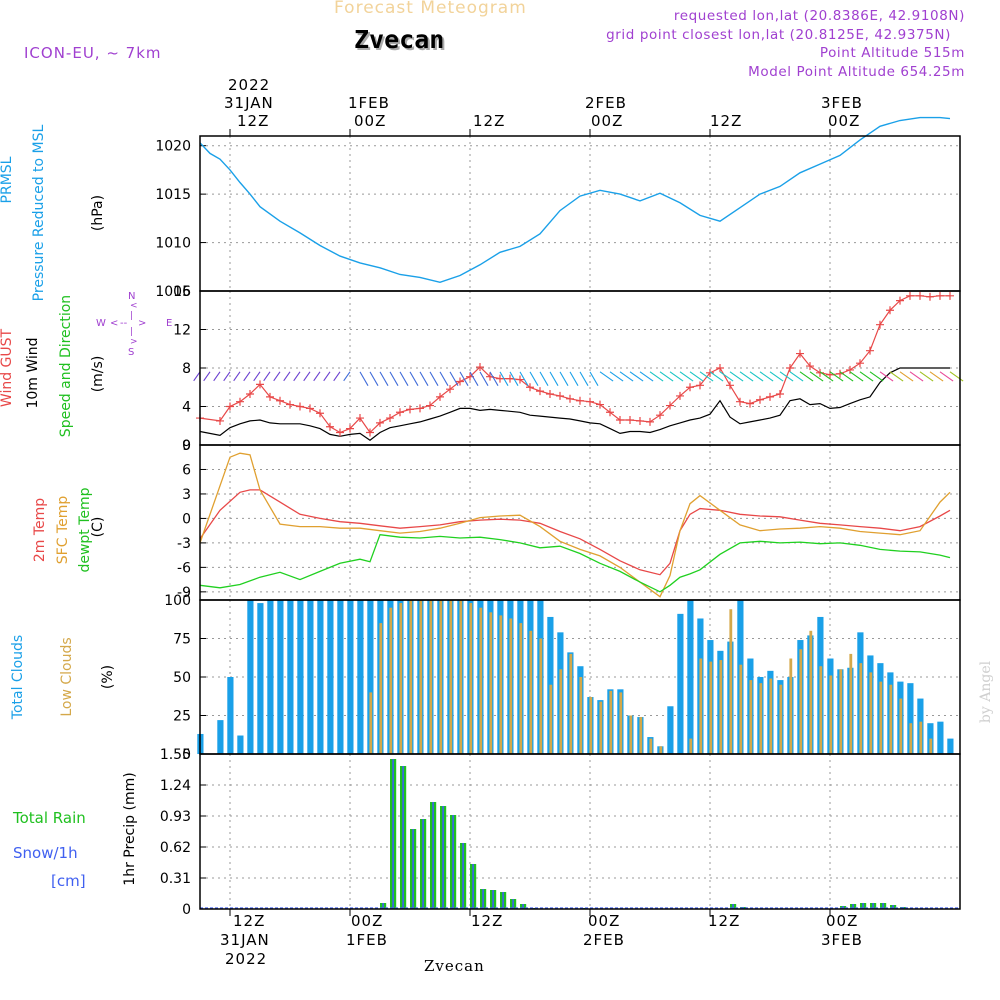 The image size is (1000, 1000). What do you see at coordinates (39, 213) in the screenshot?
I see `label-pressure-msl: Pressure Reduced to MSL` at bounding box center [39, 213].